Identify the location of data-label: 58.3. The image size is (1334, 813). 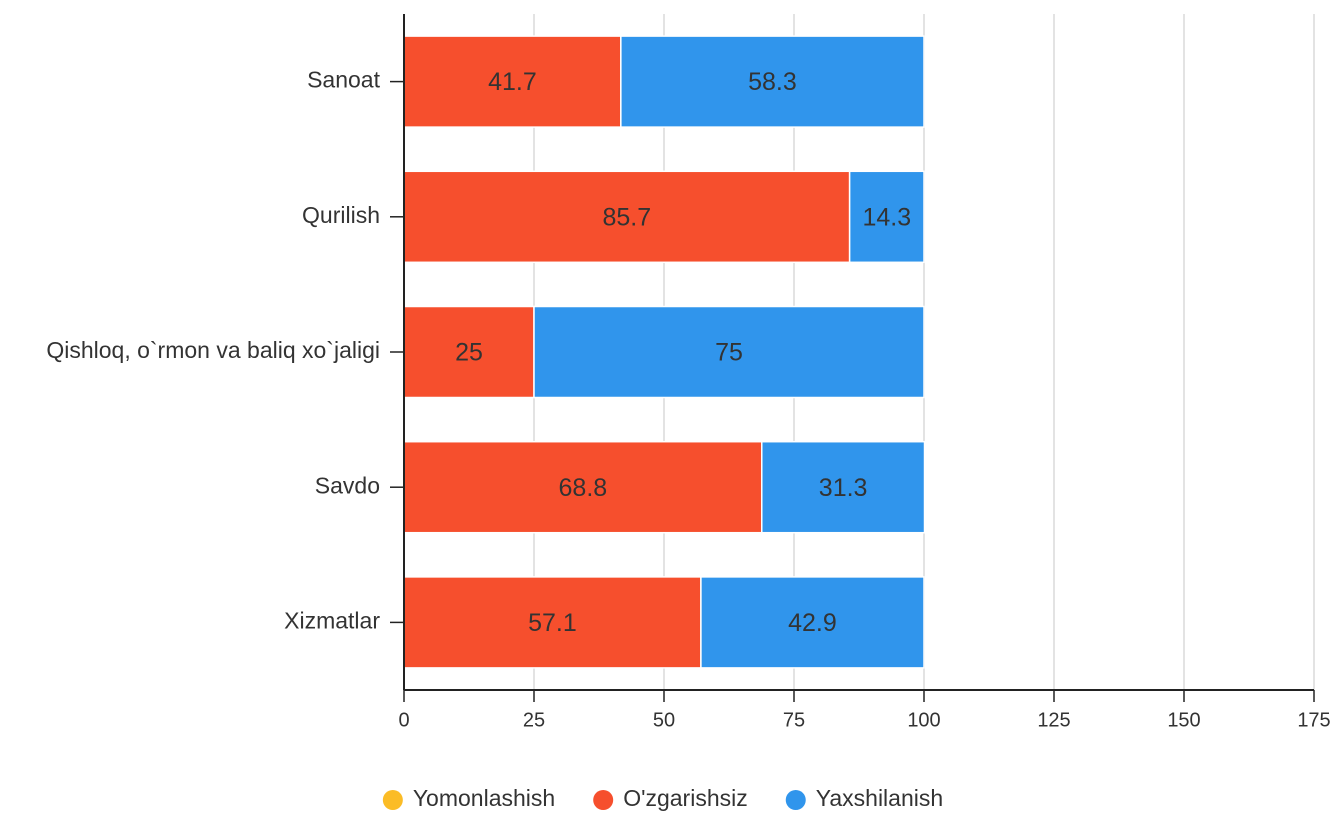
(772, 82).